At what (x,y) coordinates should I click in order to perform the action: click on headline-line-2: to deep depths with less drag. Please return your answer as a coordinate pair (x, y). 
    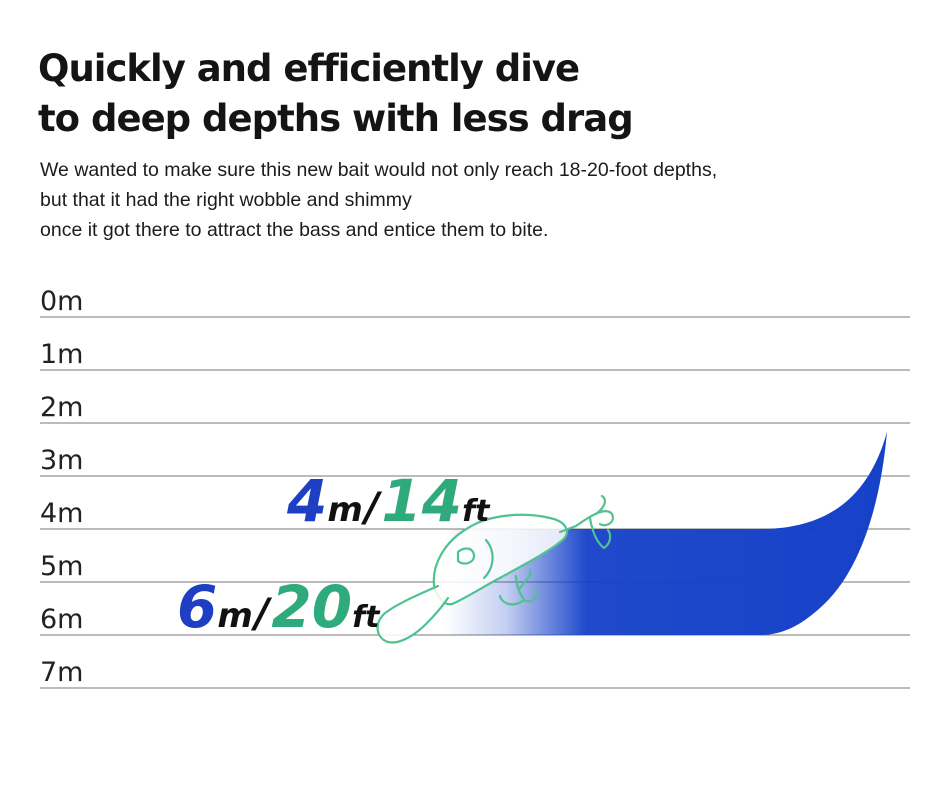
    Looking at the image, I should click on (336, 118).